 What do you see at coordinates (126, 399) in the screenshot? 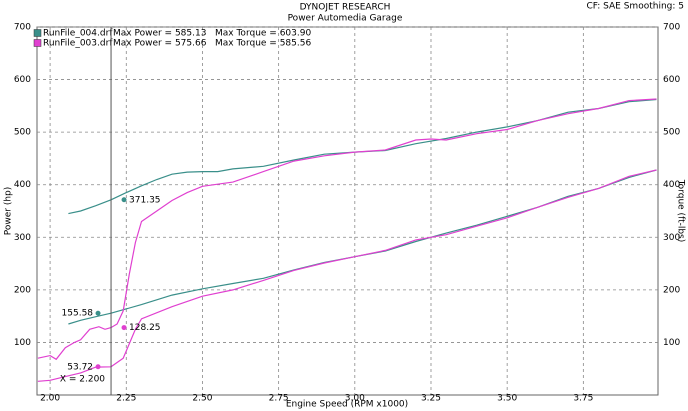
I see `x-tick-label: 2.25` at bounding box center [126, 399].